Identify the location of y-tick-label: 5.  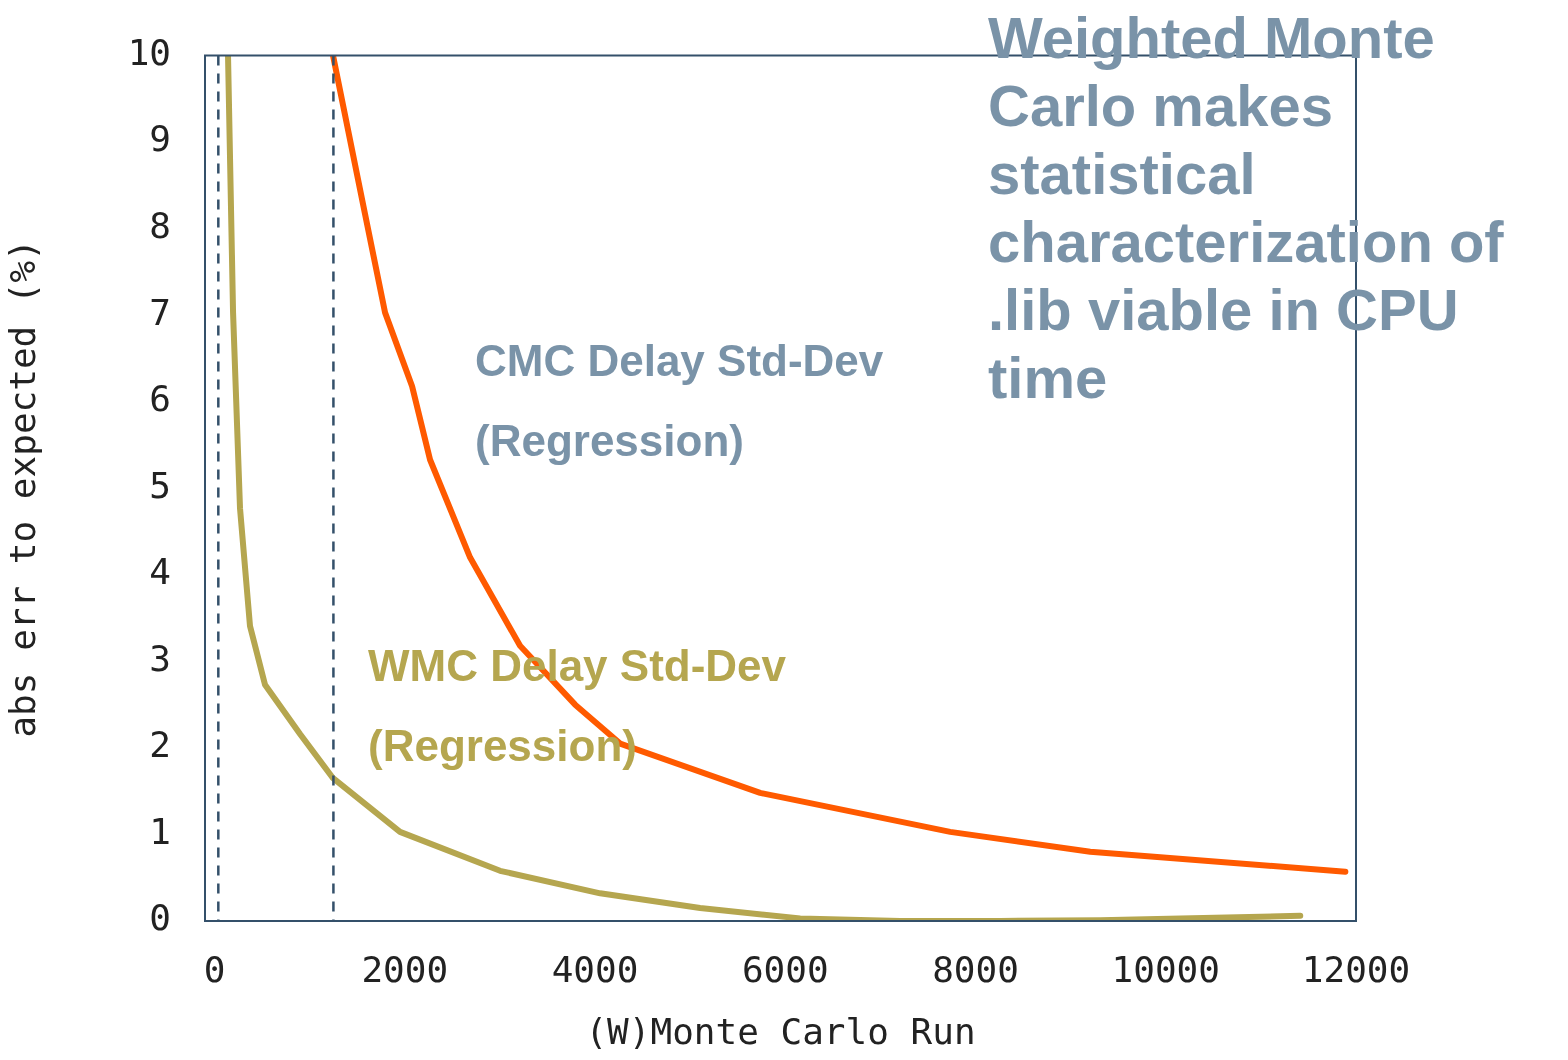
(160, 485).